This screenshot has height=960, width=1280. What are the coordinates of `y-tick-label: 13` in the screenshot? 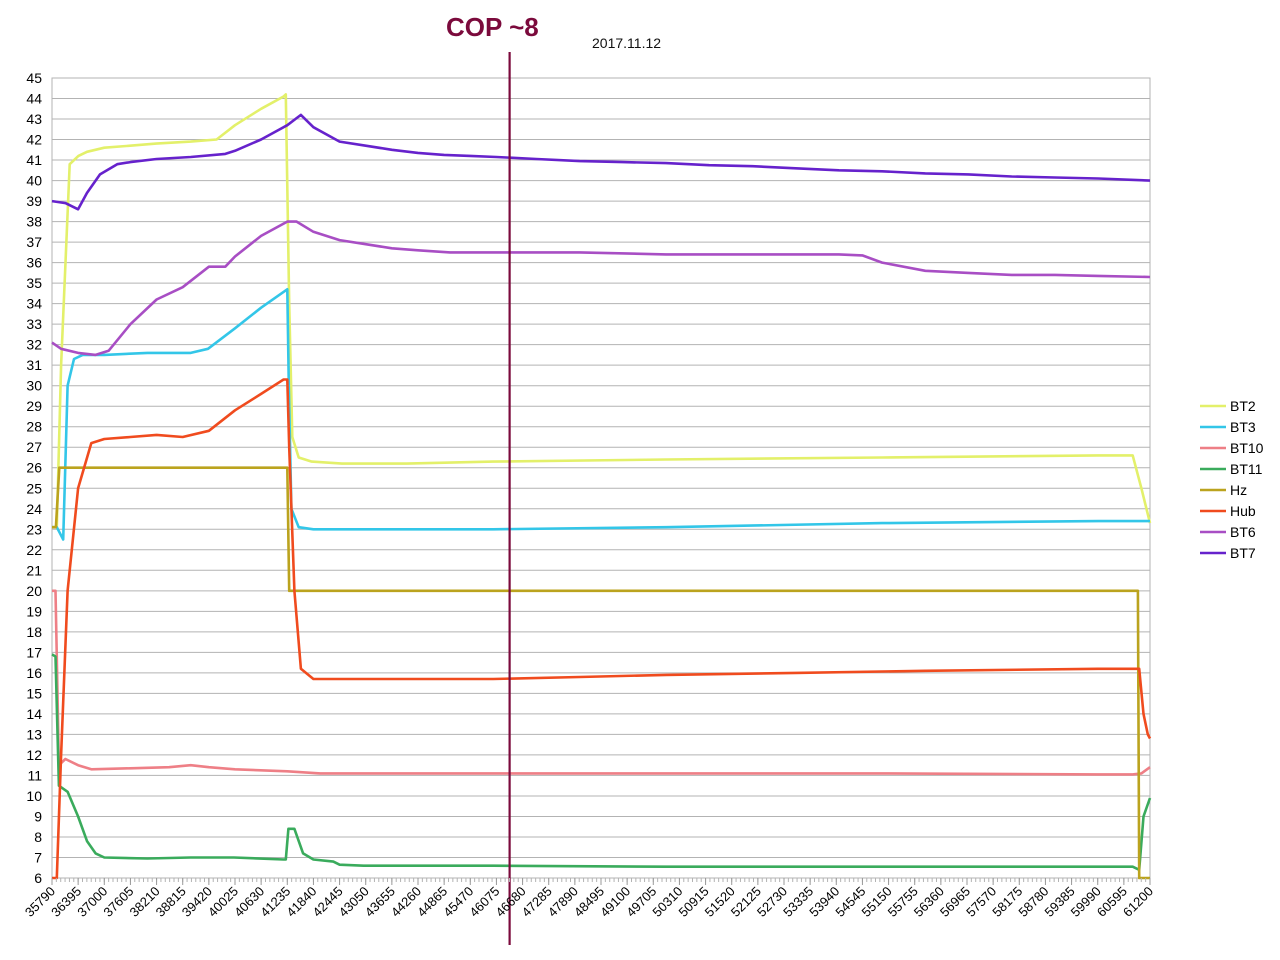 It's located at (34, 734).